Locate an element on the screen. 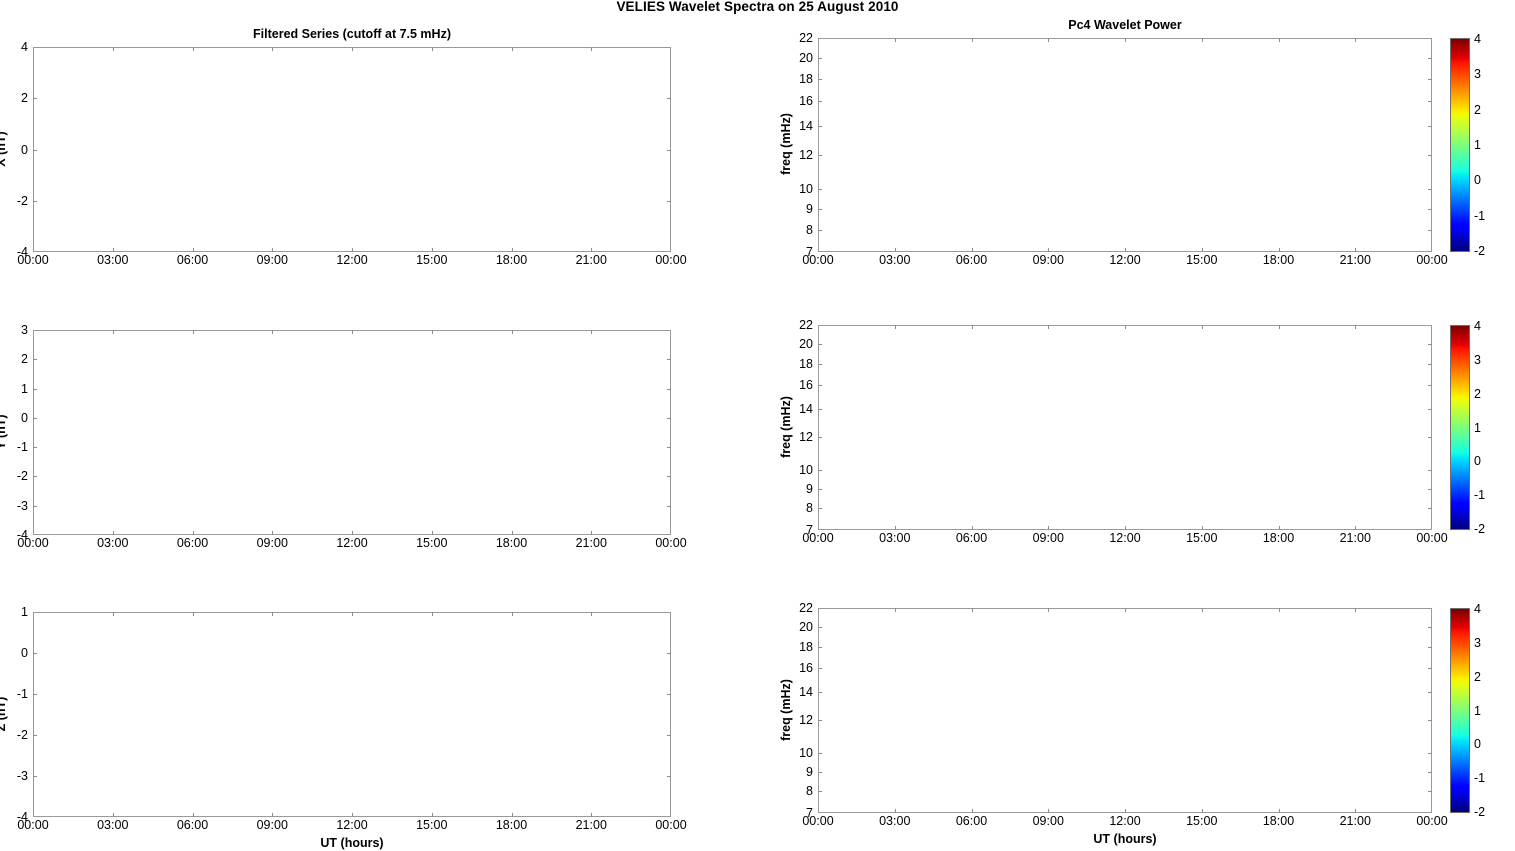 The height and width of the screenshot is (851, 1515). right-column-title: Pc4 Wavelet Power is located at coordinates (1125, 25).